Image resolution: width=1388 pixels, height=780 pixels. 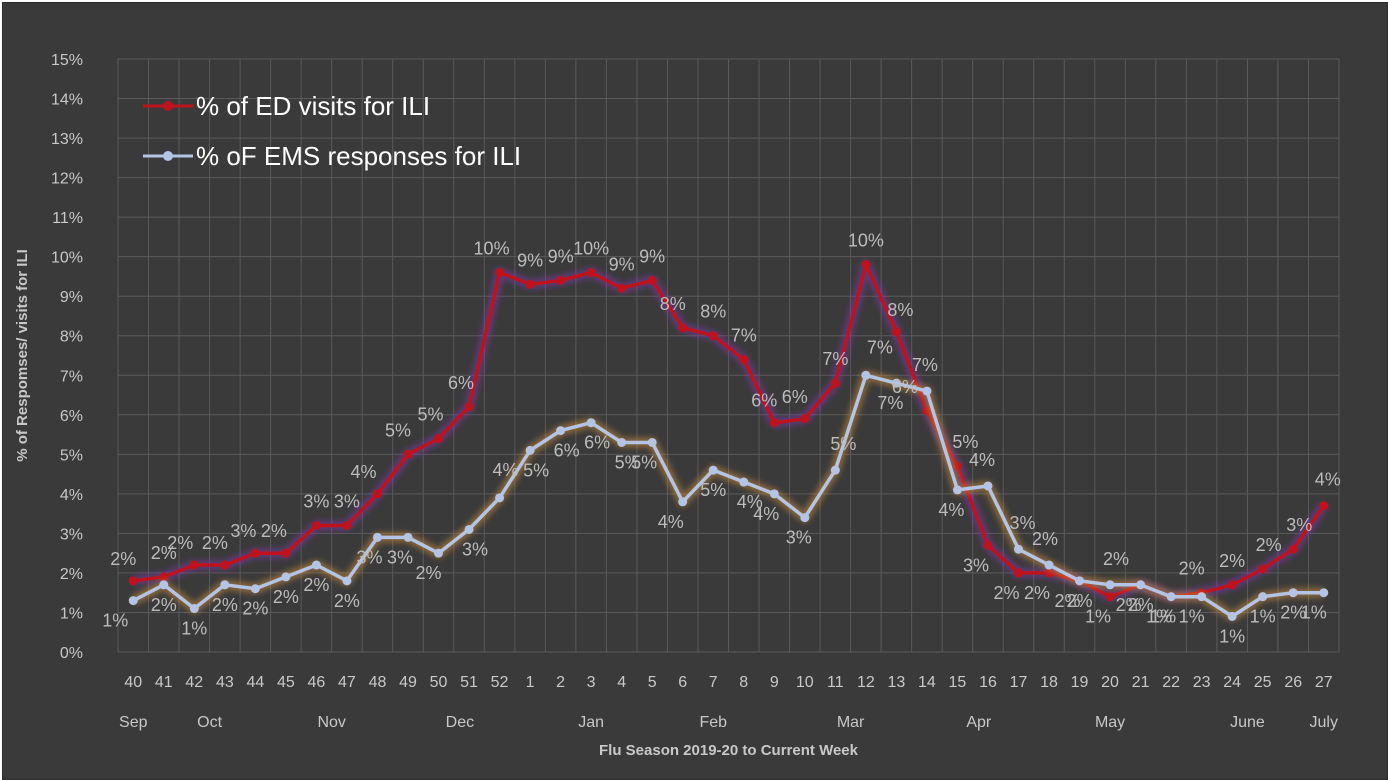 What do you see at coordinates (358, 156) in the screenshot?
I see `legend-label-ems: % oF EMS responses for ILI` at bounding box center [358, 156].